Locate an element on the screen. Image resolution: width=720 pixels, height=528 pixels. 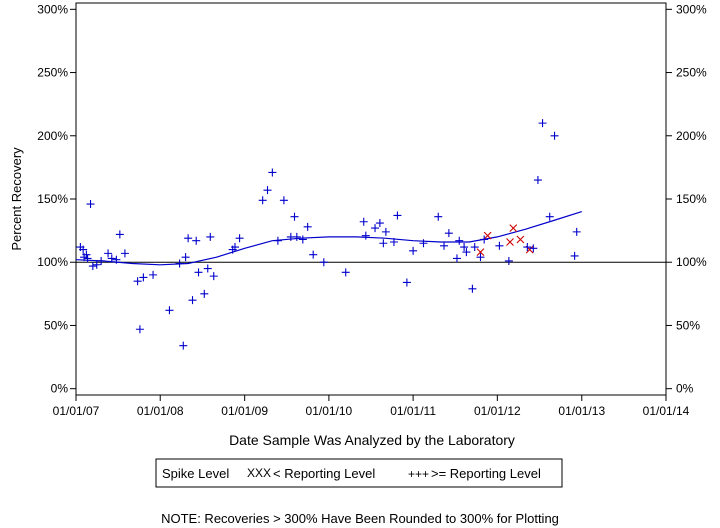
y-tick-label-right: 0% is located at coordinates (685, 389).